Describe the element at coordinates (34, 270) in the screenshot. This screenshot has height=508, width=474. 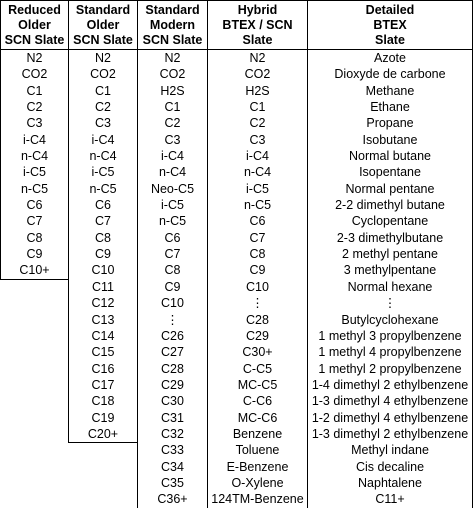
I see `table-cell: C10+` at that location.